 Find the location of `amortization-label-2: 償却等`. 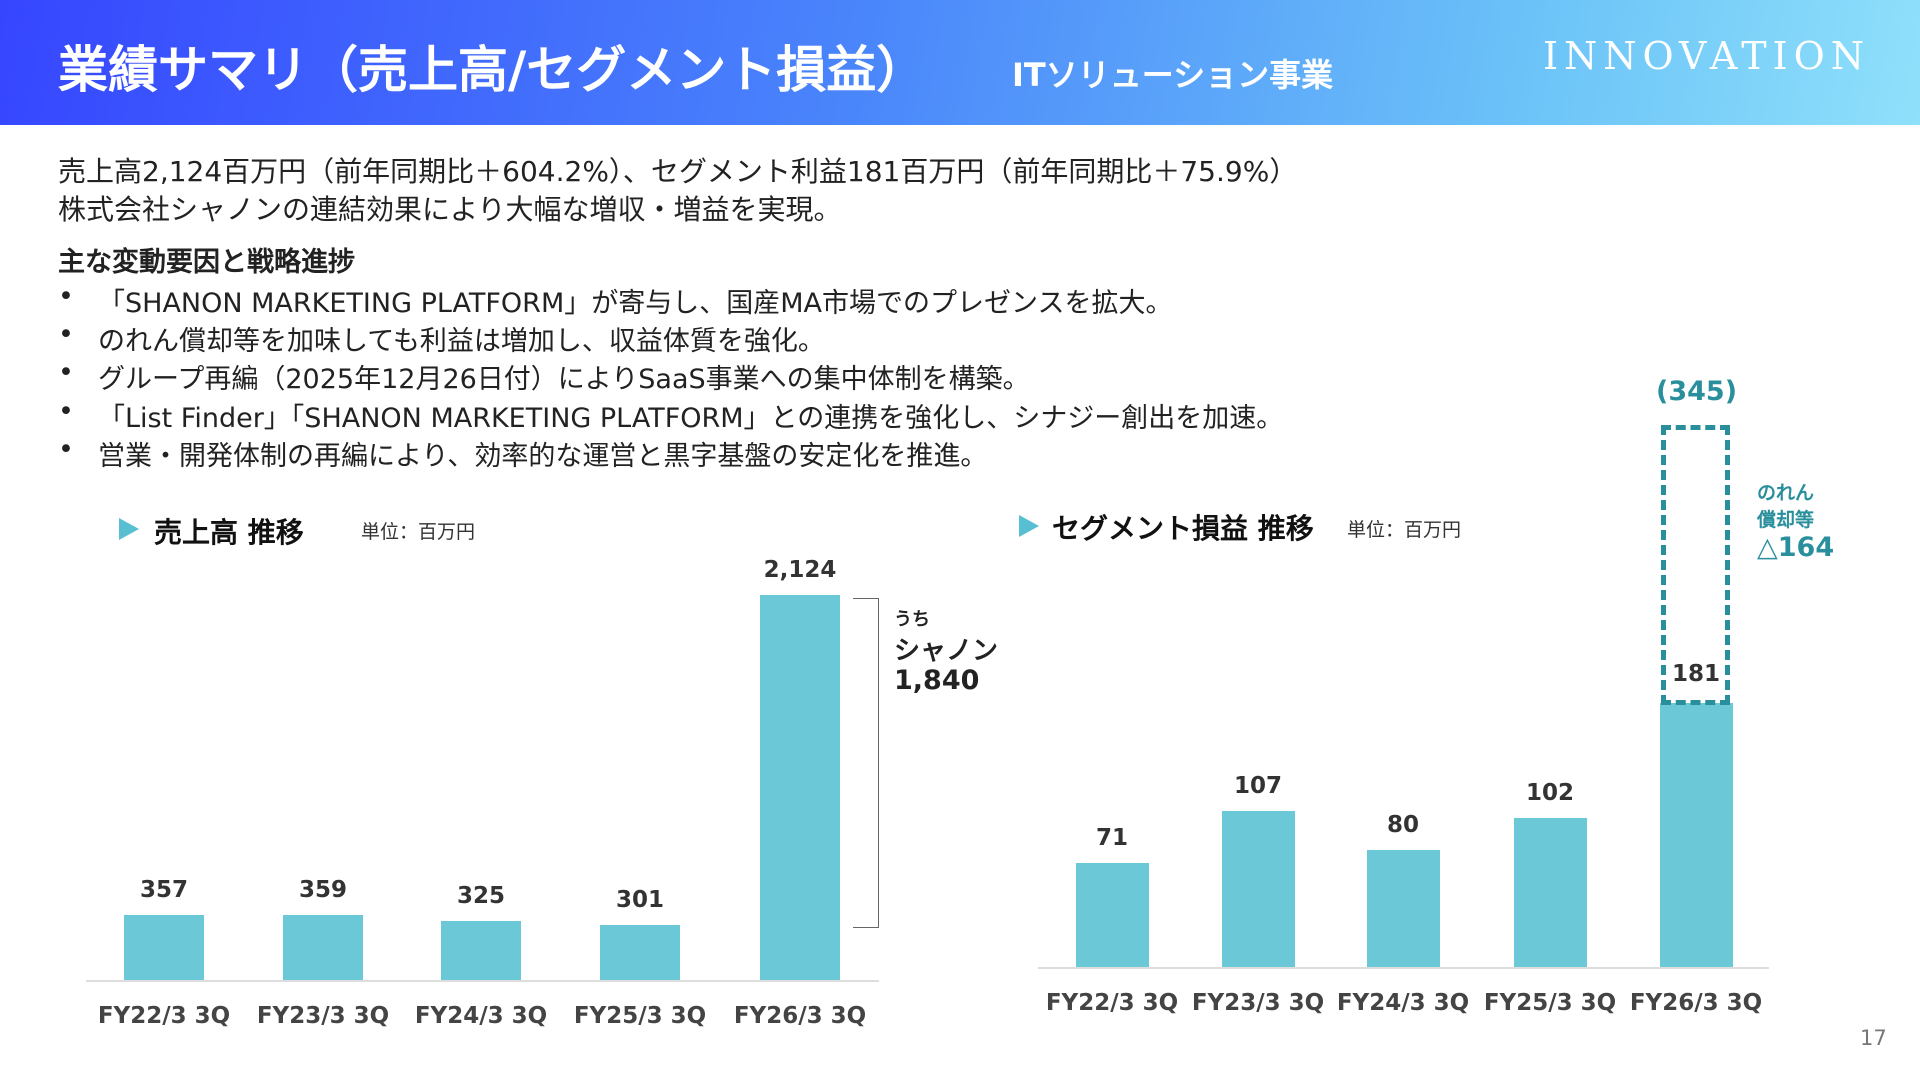

amortization-label-2: 償却等 is located at coordinates (1786, 520).